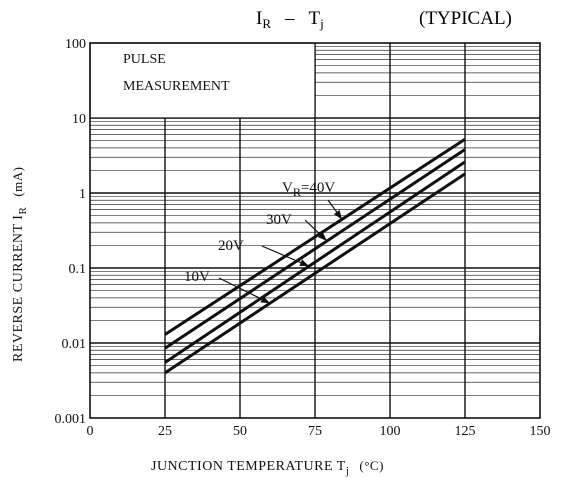  What do you see at coordinates (82, 194) in the screenshot?
I see `y-tick-label: 1` at bounding box center [82, 194].